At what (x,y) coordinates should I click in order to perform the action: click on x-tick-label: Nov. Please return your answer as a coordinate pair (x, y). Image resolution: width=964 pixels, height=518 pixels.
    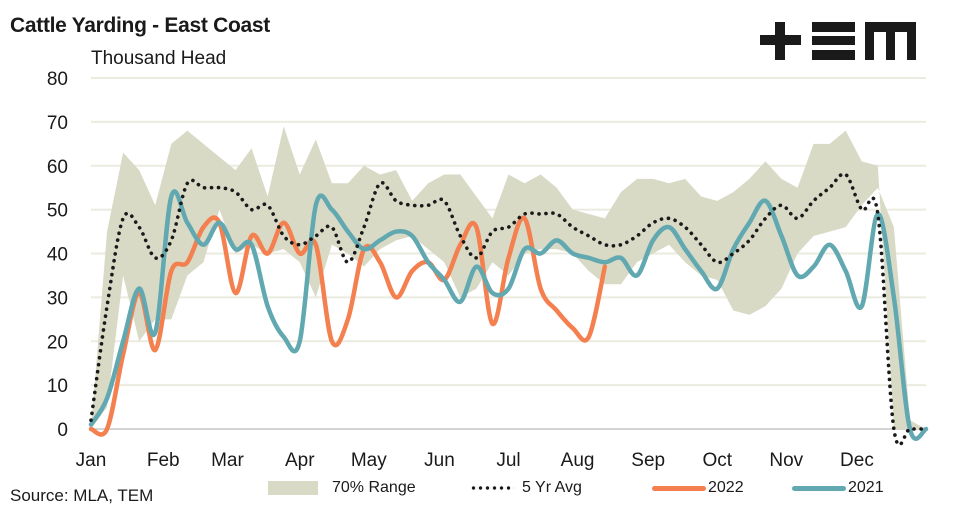
    Looking at the image, I should click on (786, 460).